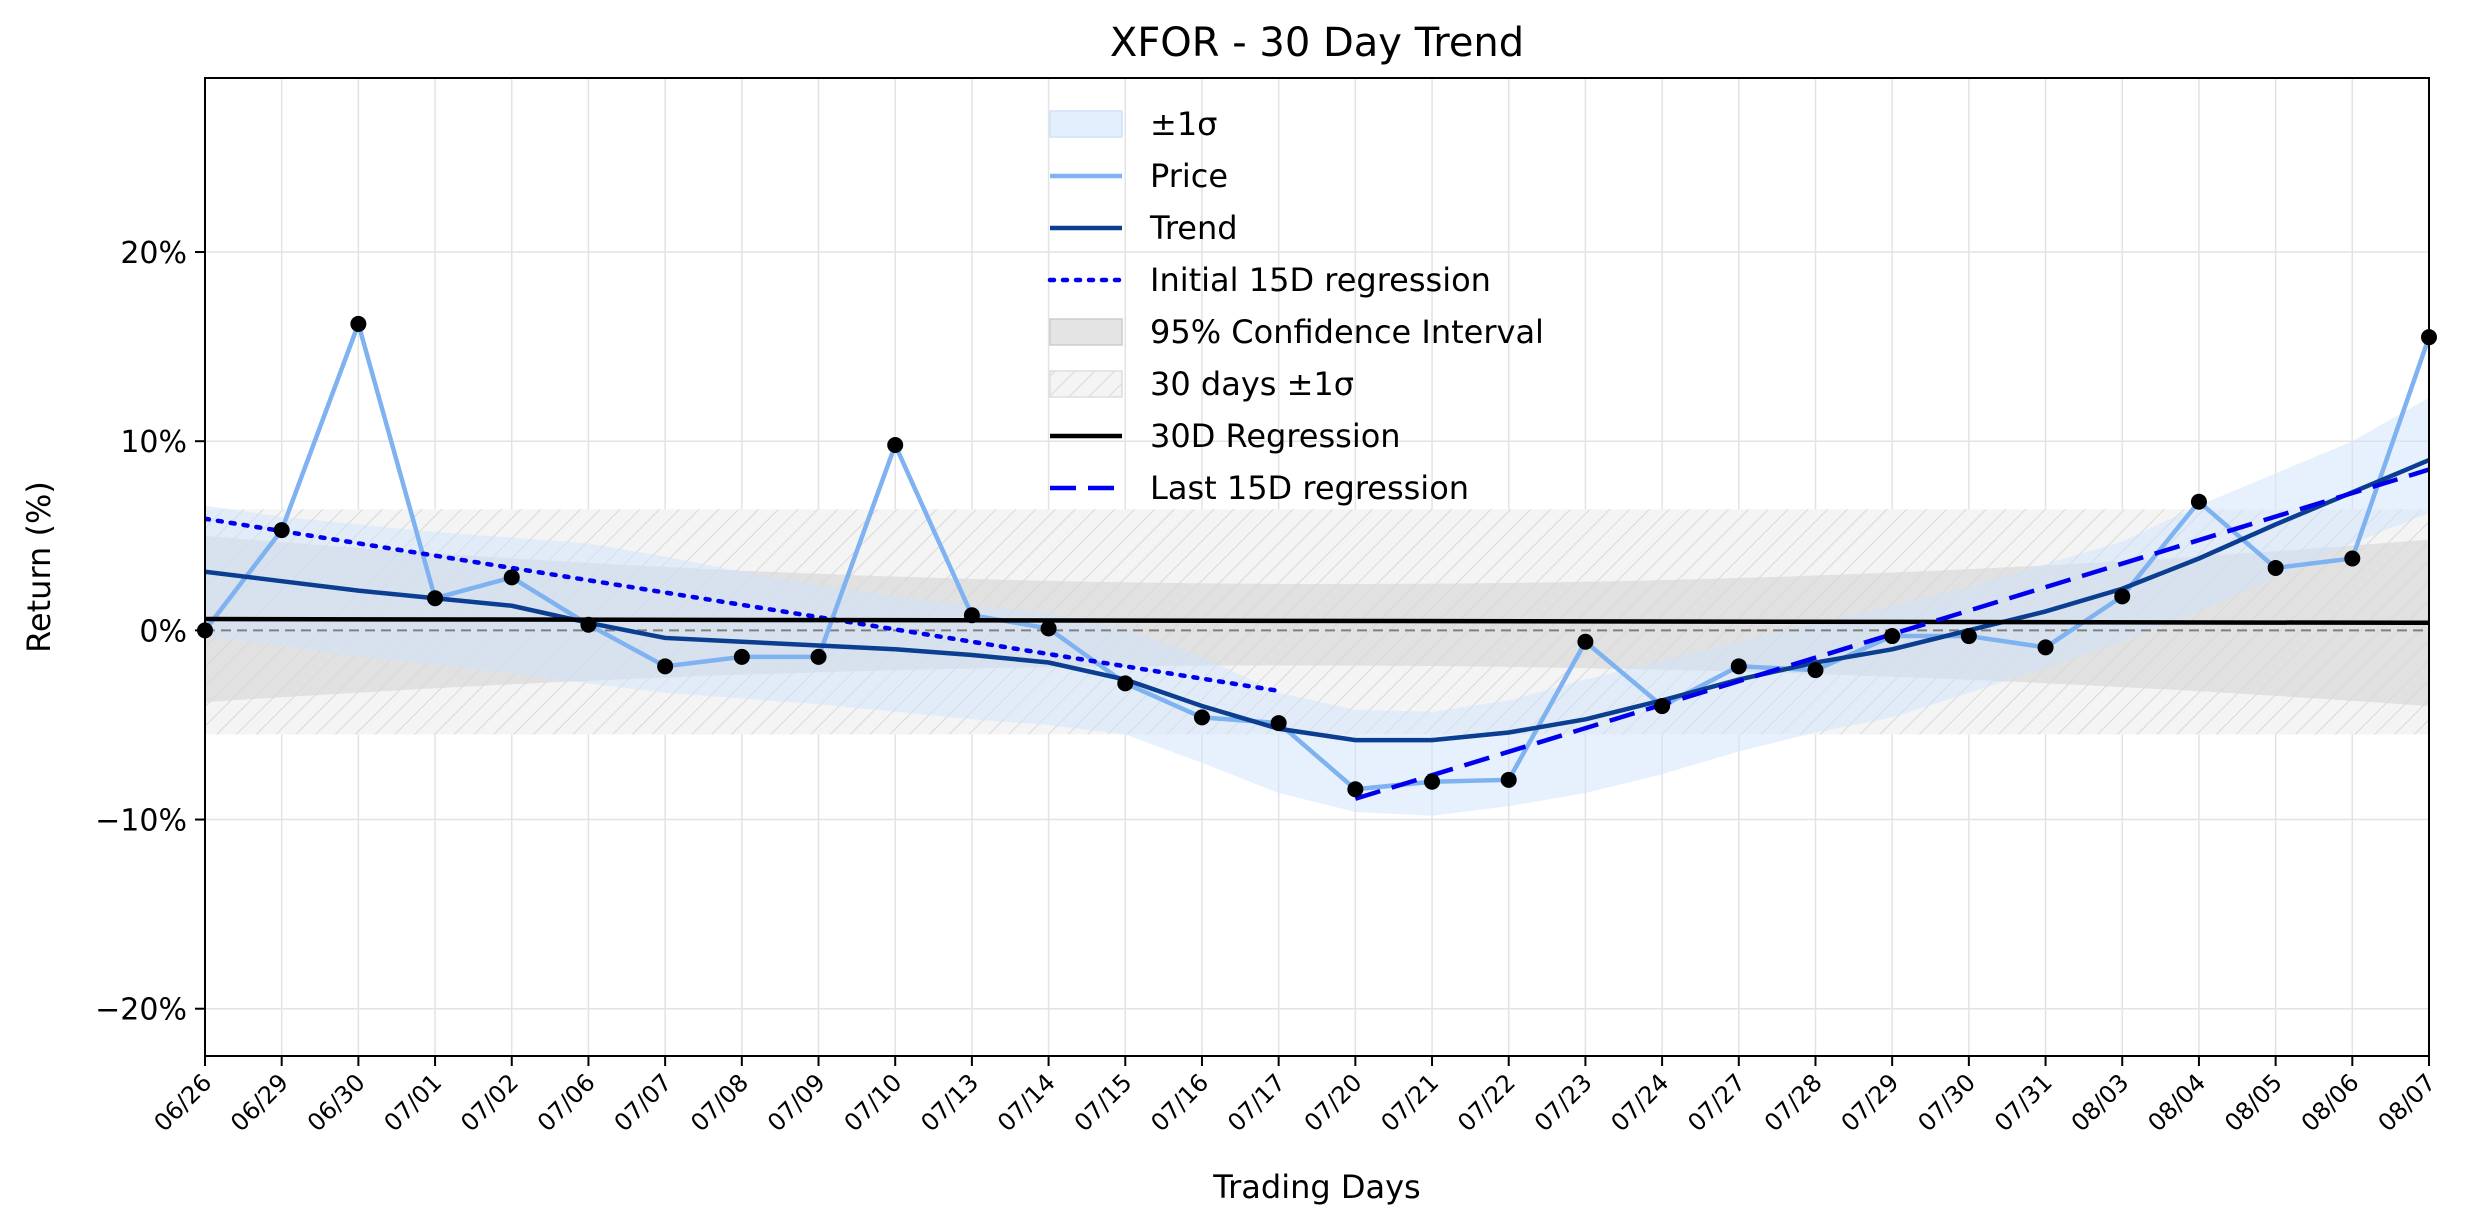  What do you see at coordinates (153, 442) in the screenshot?
I see `y-tick-label: 10%` at bounding box center [153, 442].